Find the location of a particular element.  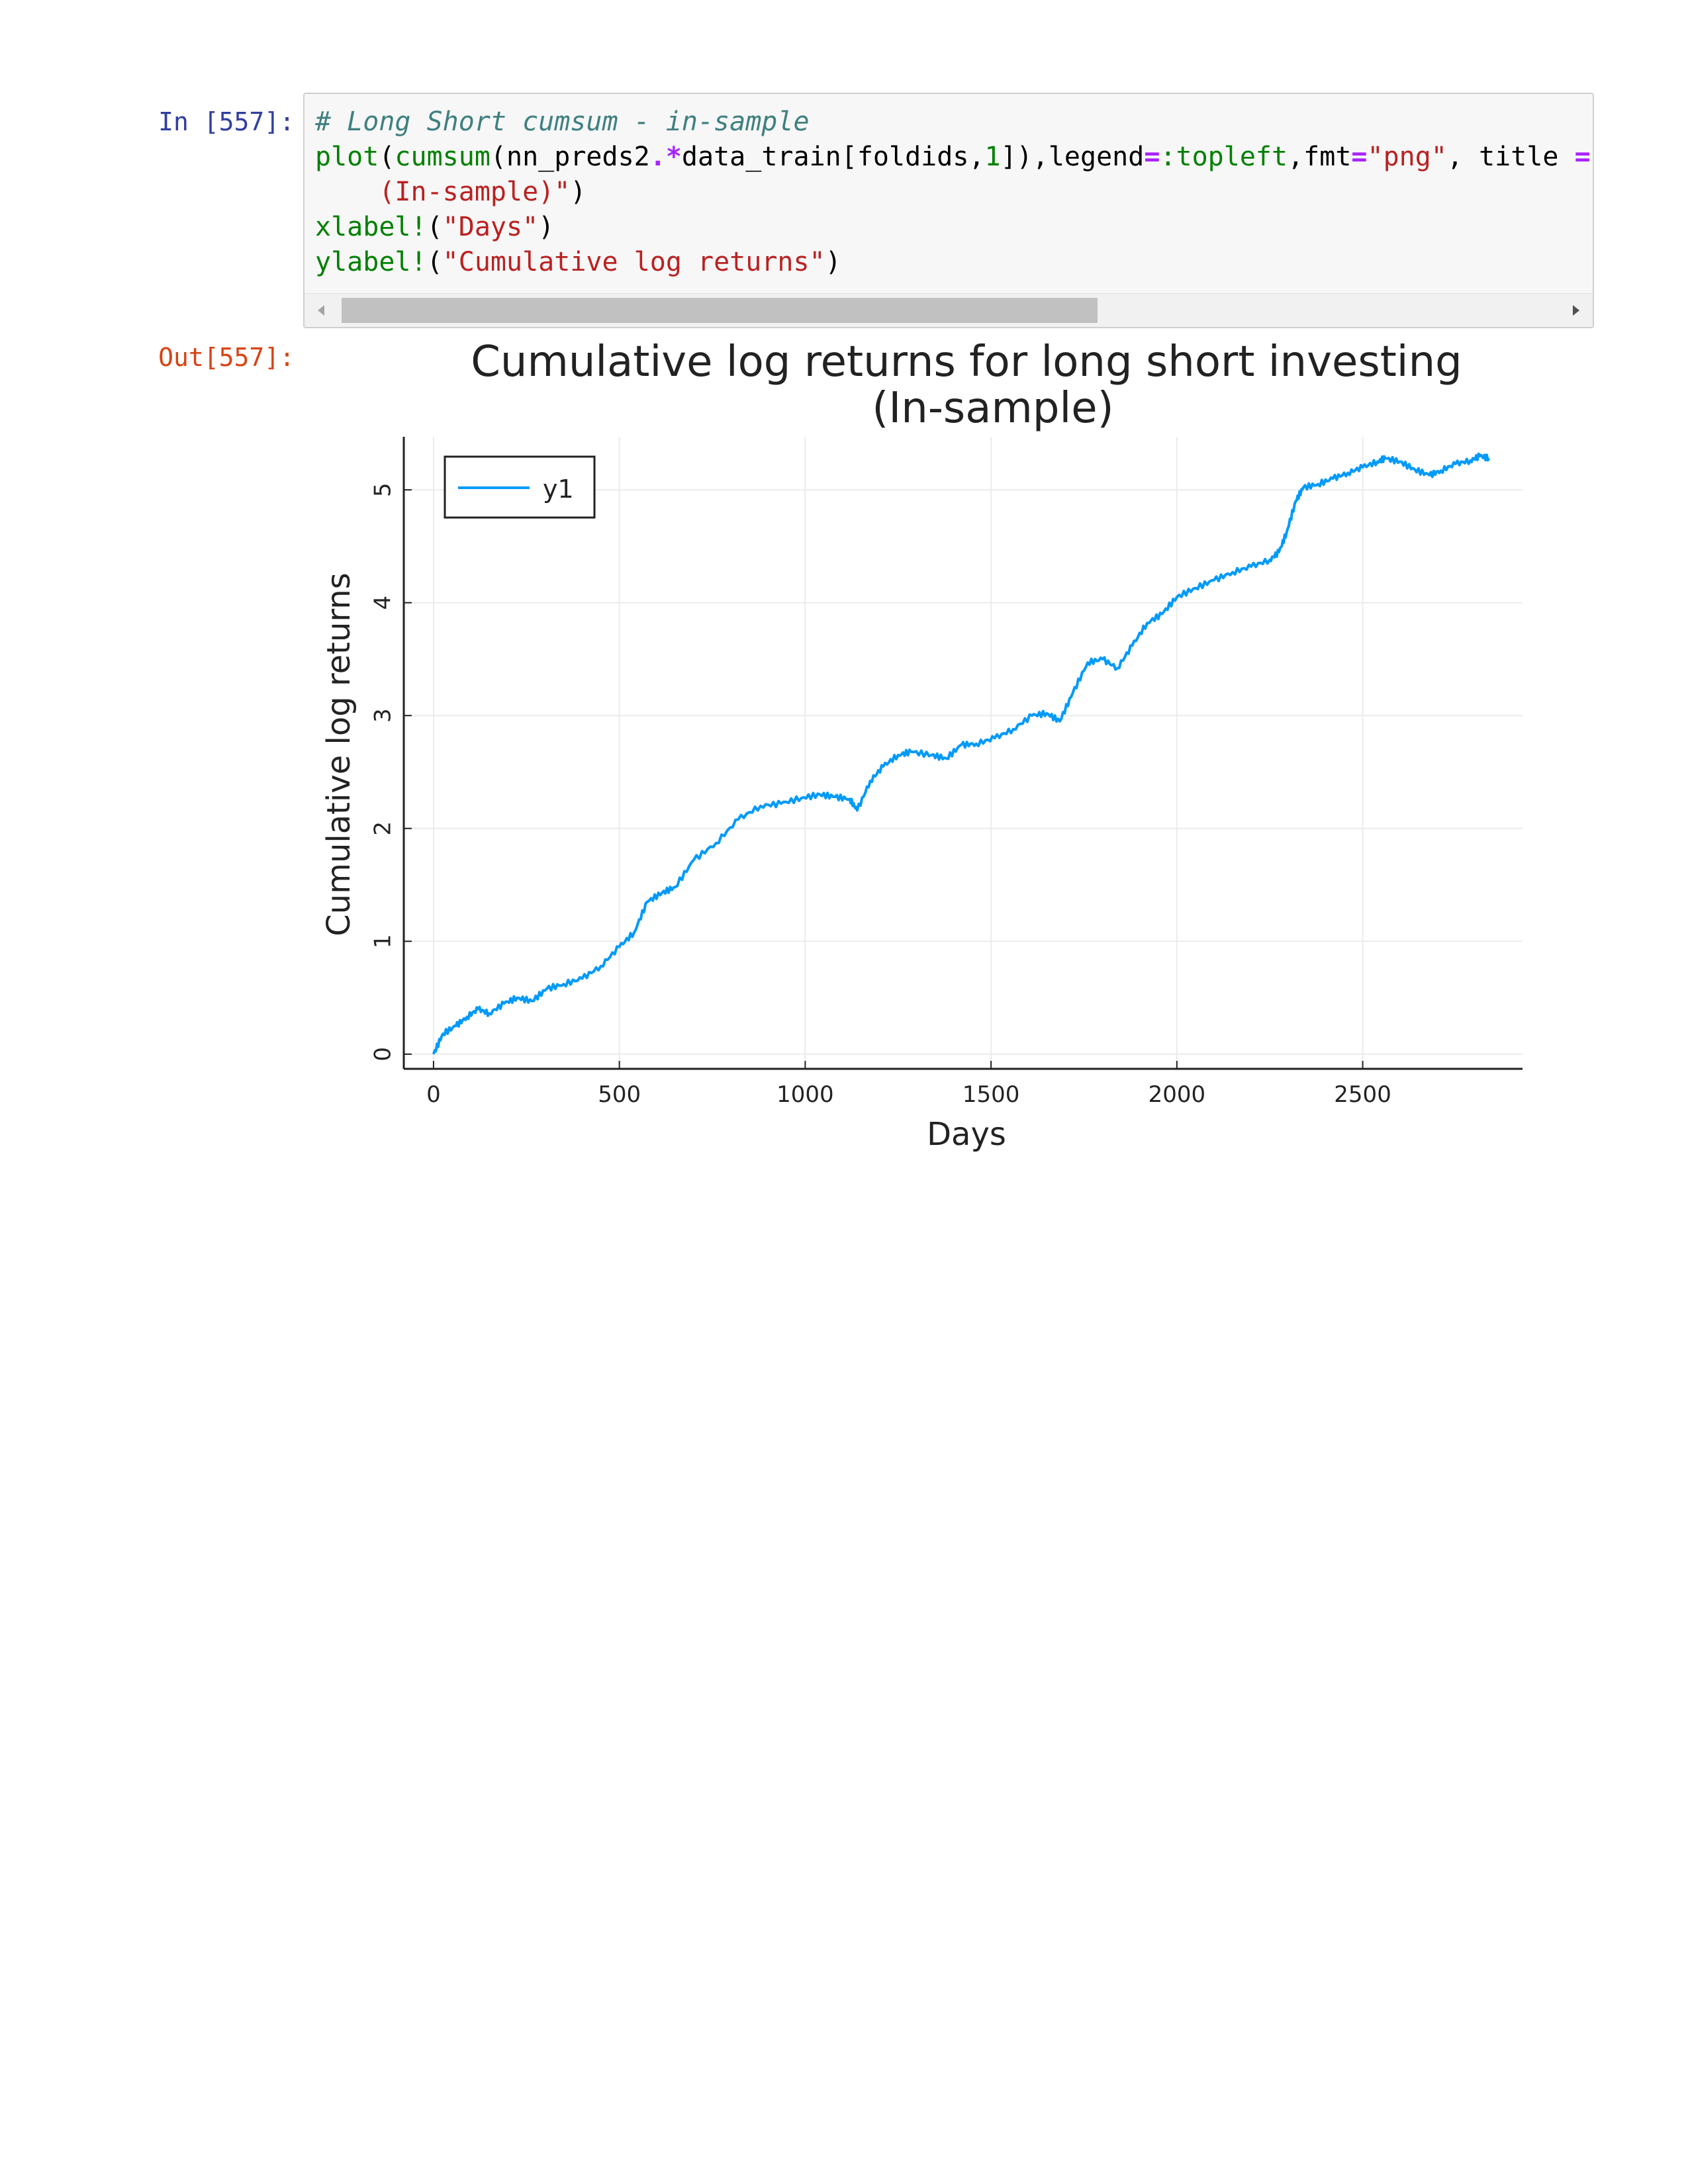

horizontal-scrollbar is located at coordinates (949, 310).